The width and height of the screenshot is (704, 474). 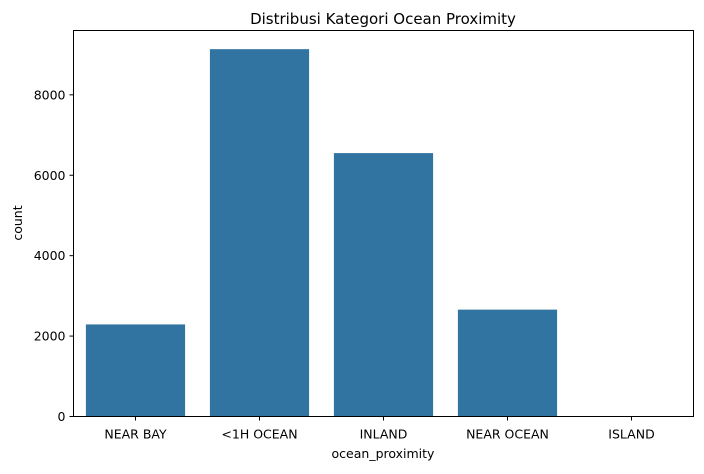 I want to click on x-tick-label: <1H OCEAN, so click(x=259, y=434).